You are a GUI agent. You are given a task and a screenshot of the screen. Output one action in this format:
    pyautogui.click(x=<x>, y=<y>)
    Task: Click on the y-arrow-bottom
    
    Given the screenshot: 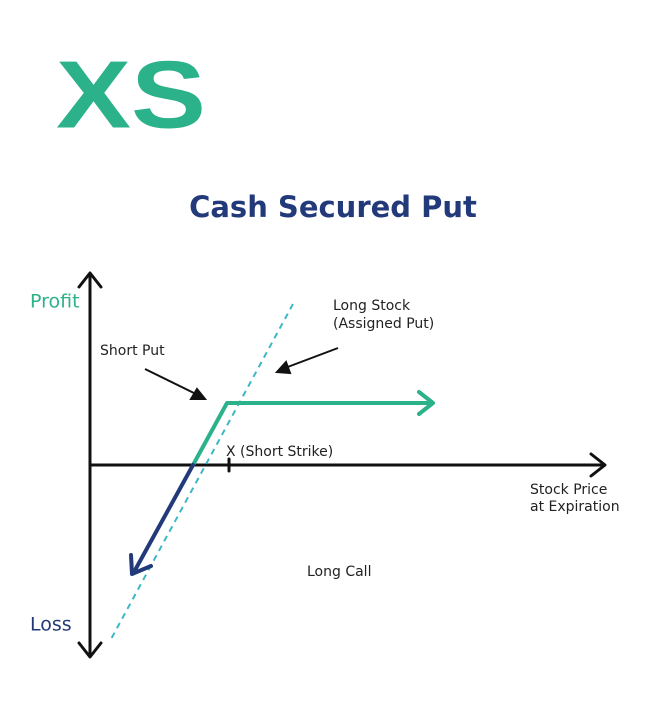 What is the action you would take?
    pyautogui.click(x=90, y=650)
    